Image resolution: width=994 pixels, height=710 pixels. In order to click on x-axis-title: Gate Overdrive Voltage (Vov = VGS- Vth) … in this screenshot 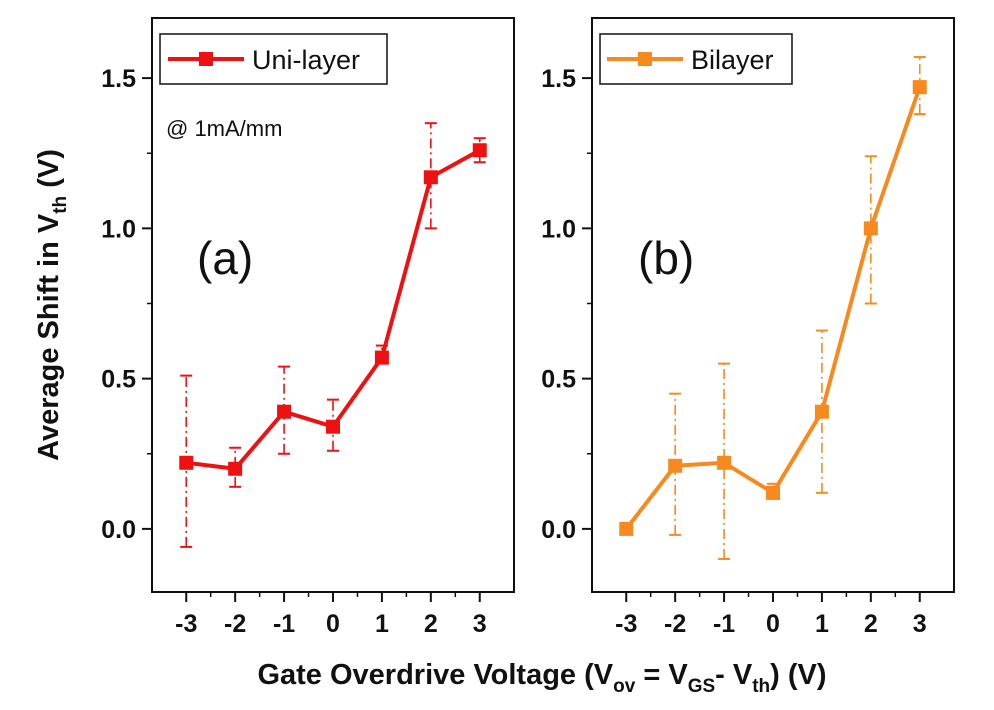, I will do `click(541, 678)`.